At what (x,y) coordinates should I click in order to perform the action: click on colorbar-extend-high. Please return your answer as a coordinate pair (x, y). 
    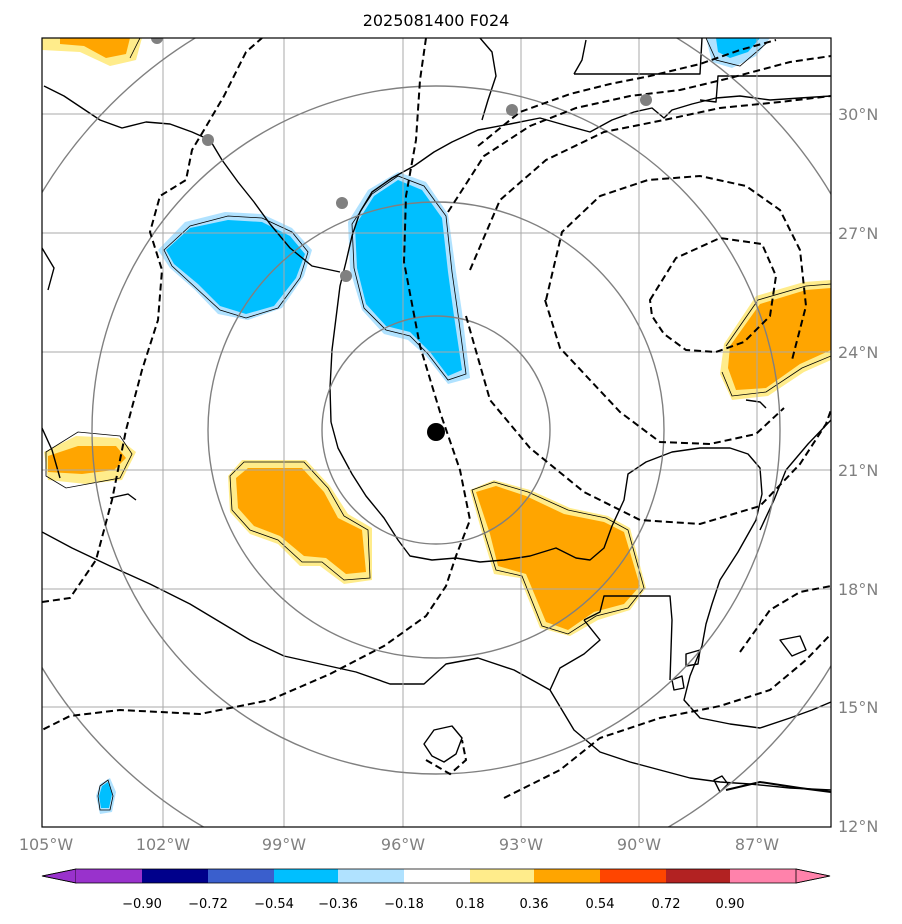
    Looking at the image, I should click on (813, 876).